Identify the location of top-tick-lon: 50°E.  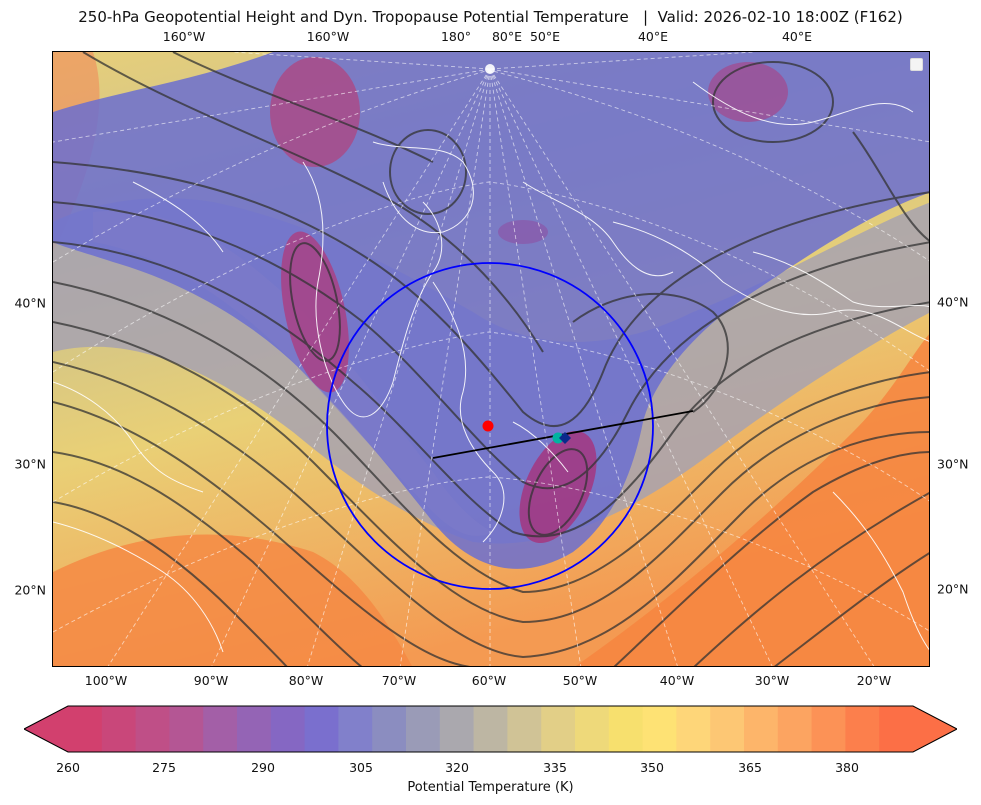
(545, 36).